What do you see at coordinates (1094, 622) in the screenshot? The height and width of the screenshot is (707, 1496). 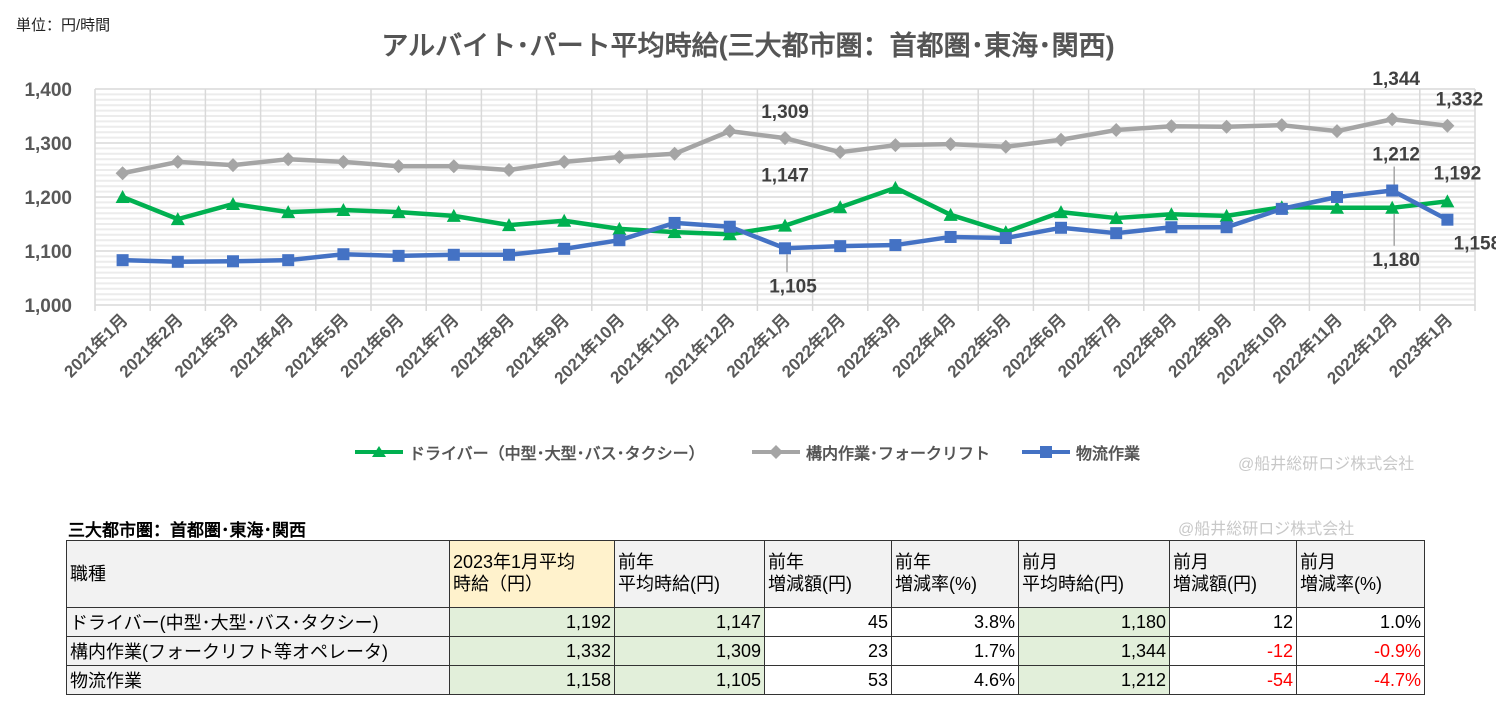 I see `cell-prev-month-wage: 1,180` at bounding box center [1094, 622].